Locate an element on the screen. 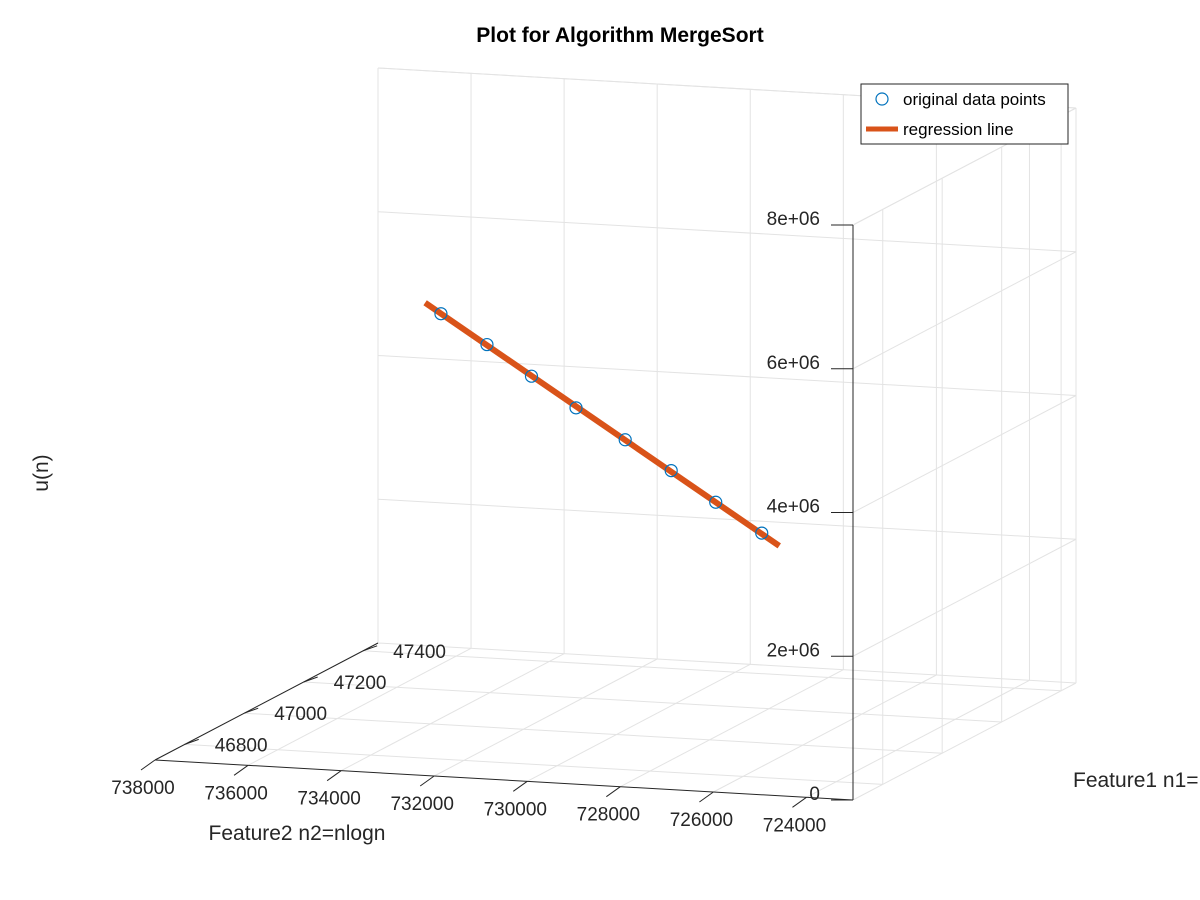  x-tick-label: 730000 is located at coordinates (515, 809).